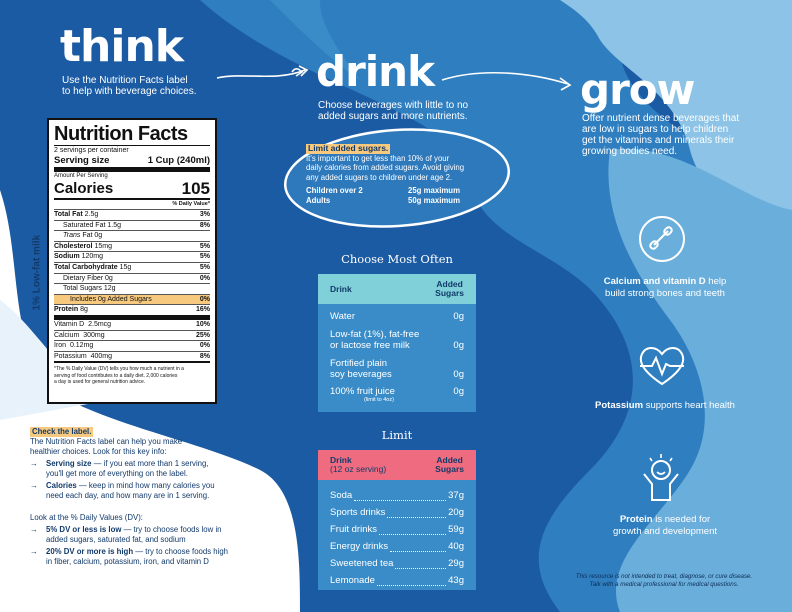  Describe the element at coordinates (397, 435) in the screenshot. I see `limit-title: Limit` at that location.